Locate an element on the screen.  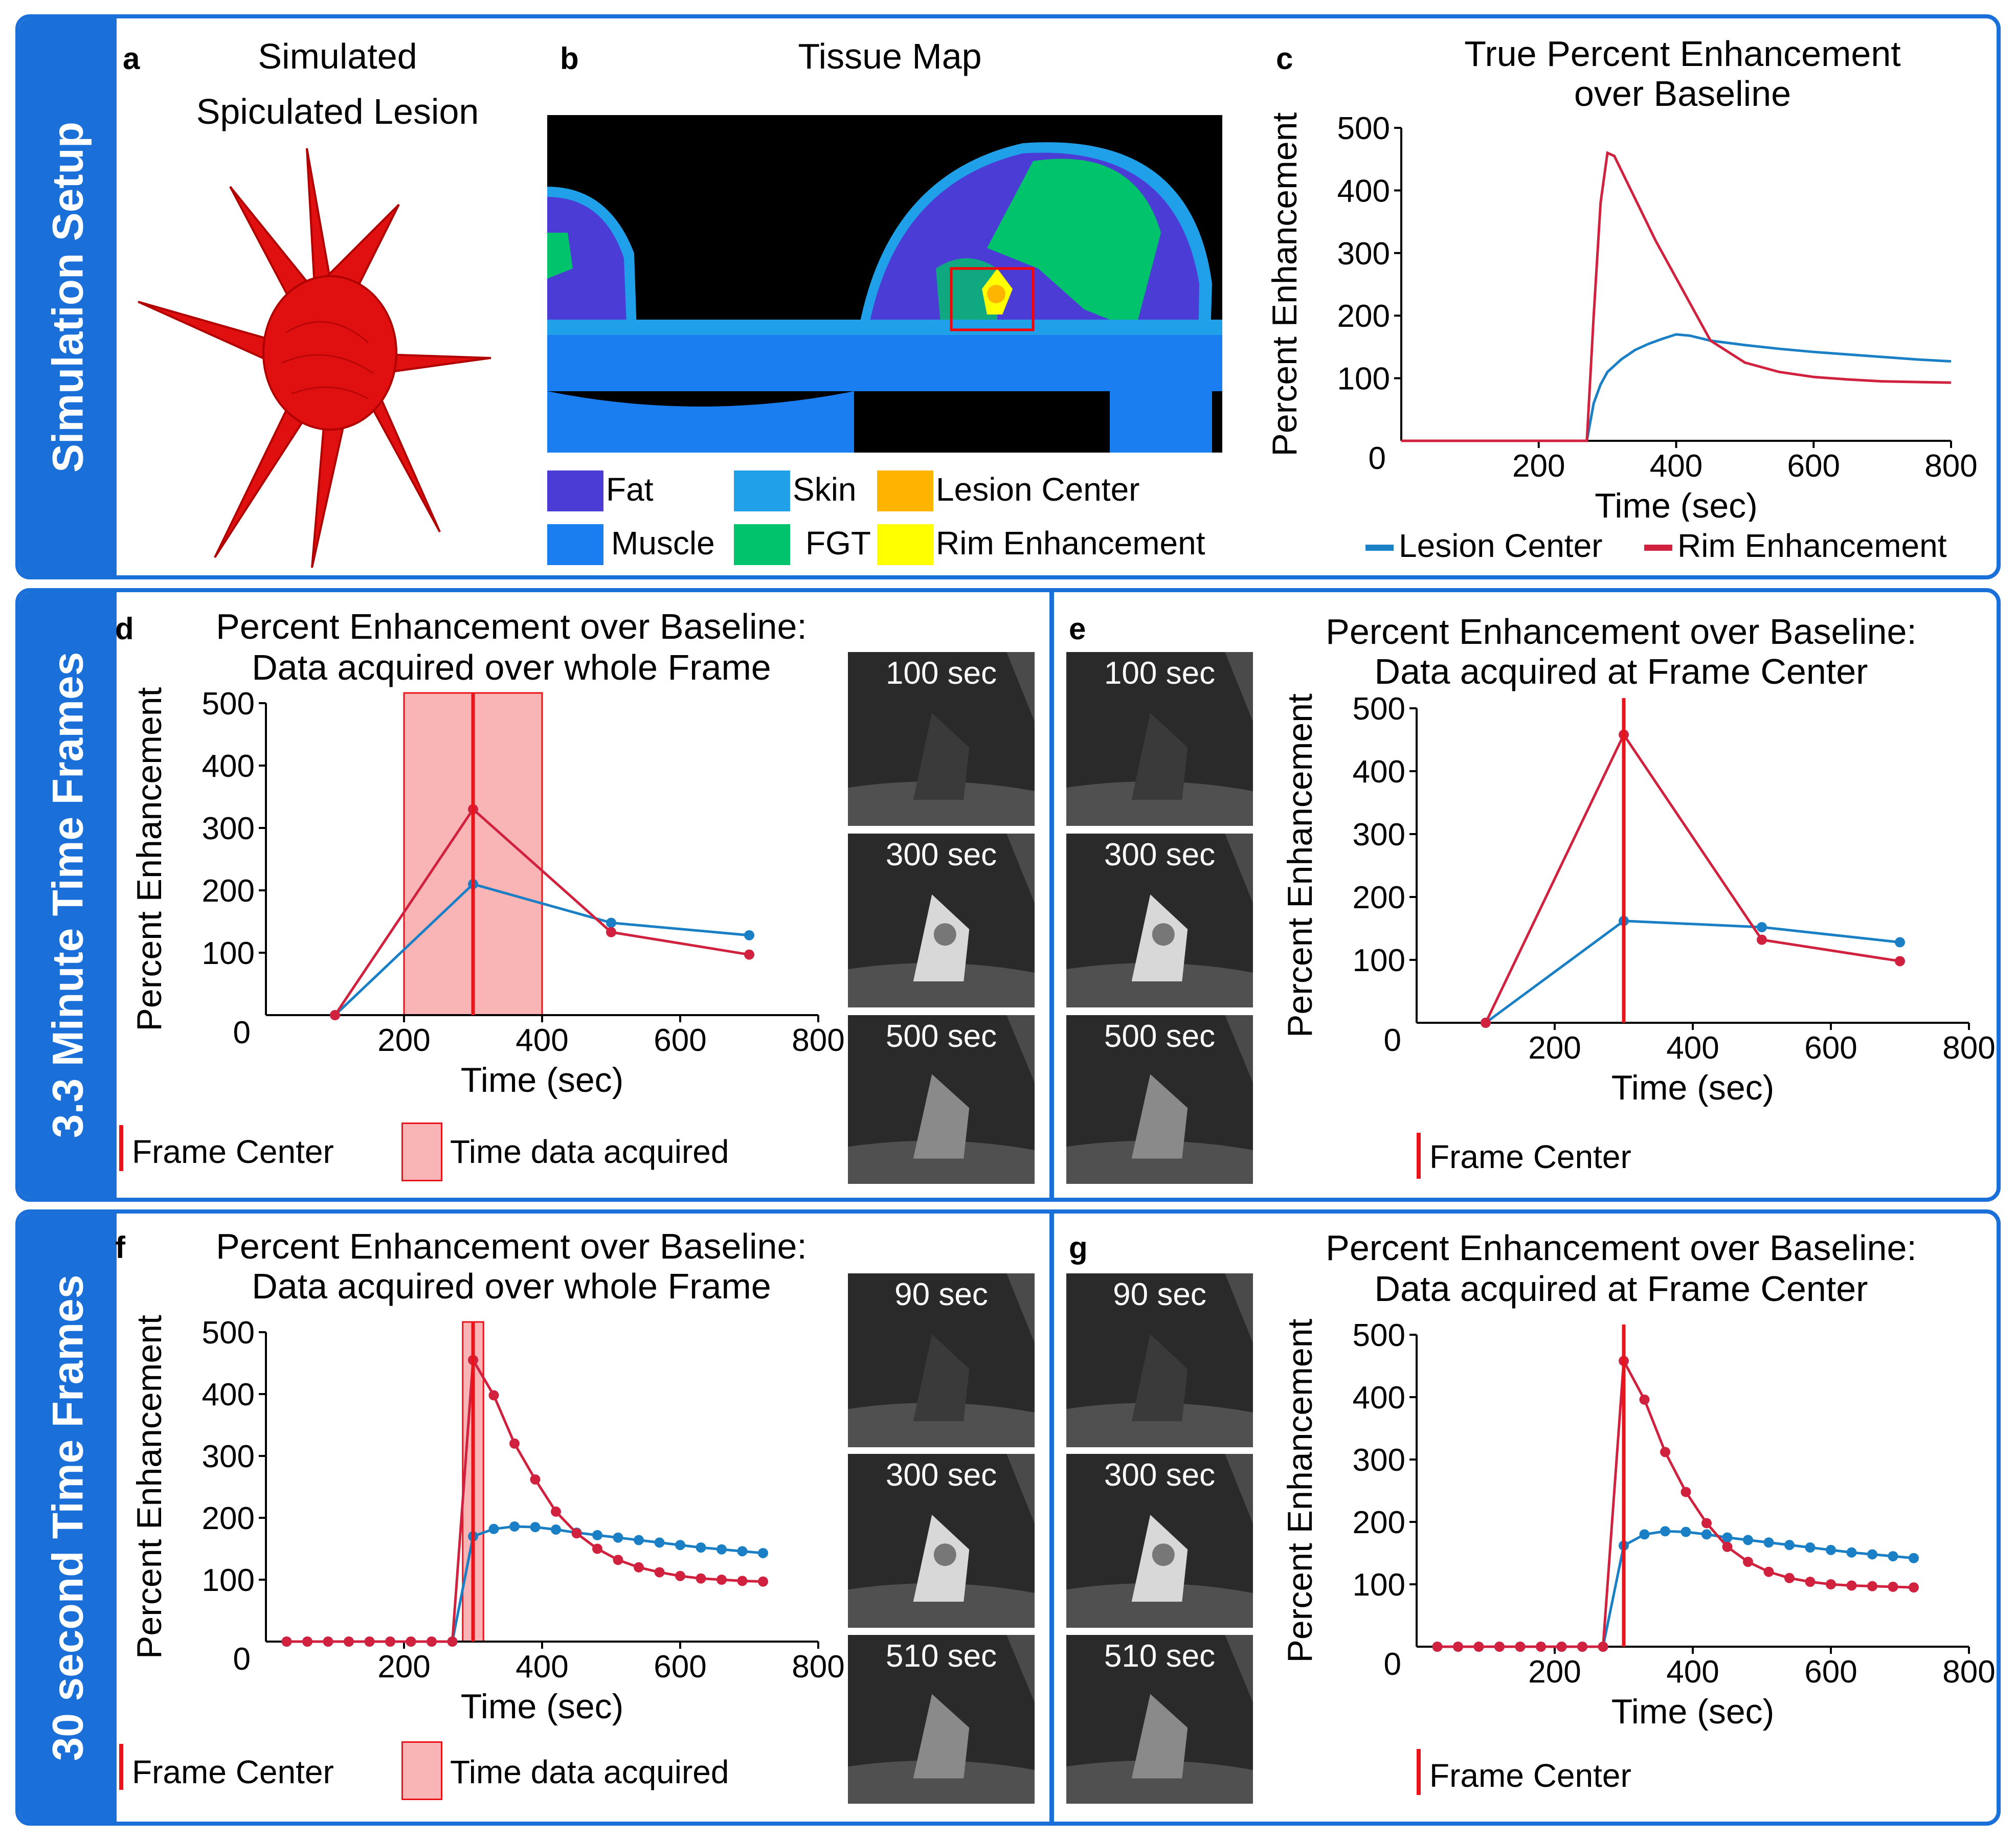
panel-a-title-1: Simulated is located at coordinates (337, 56).